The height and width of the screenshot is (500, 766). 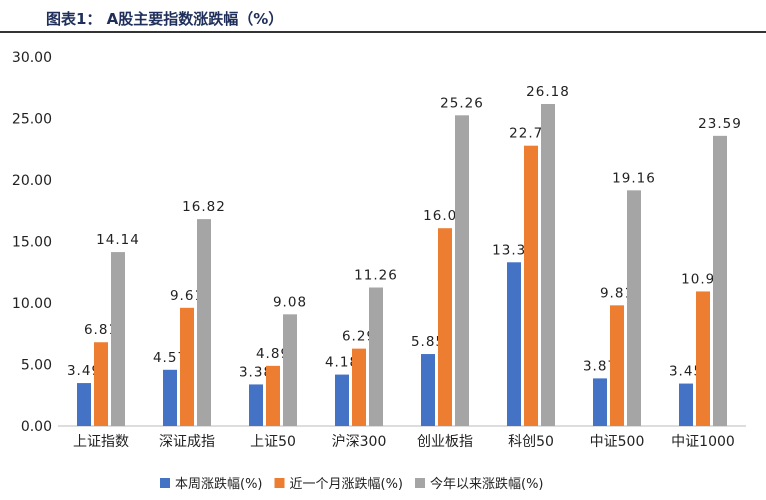 What do you see at coordinates (165, 19) in the screenshot?
I see `chart-title: 图表1： A股主要指数涨跌幅（%）` at bounding box center [165, 19].